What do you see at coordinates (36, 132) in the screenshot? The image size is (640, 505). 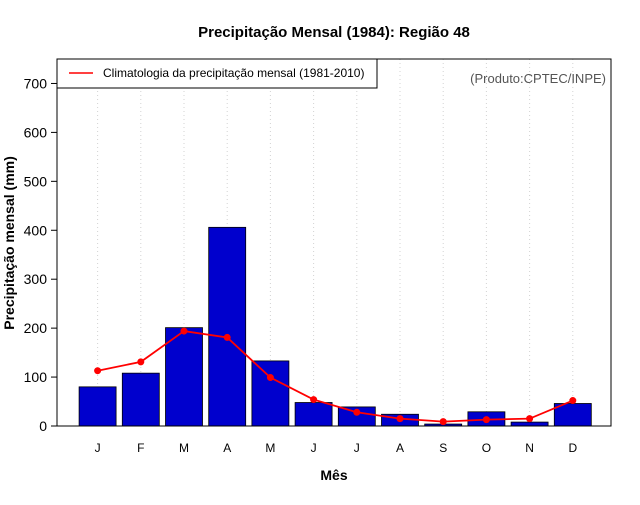 I see `y-tick-label: 600` at bounding box center [36, 132].